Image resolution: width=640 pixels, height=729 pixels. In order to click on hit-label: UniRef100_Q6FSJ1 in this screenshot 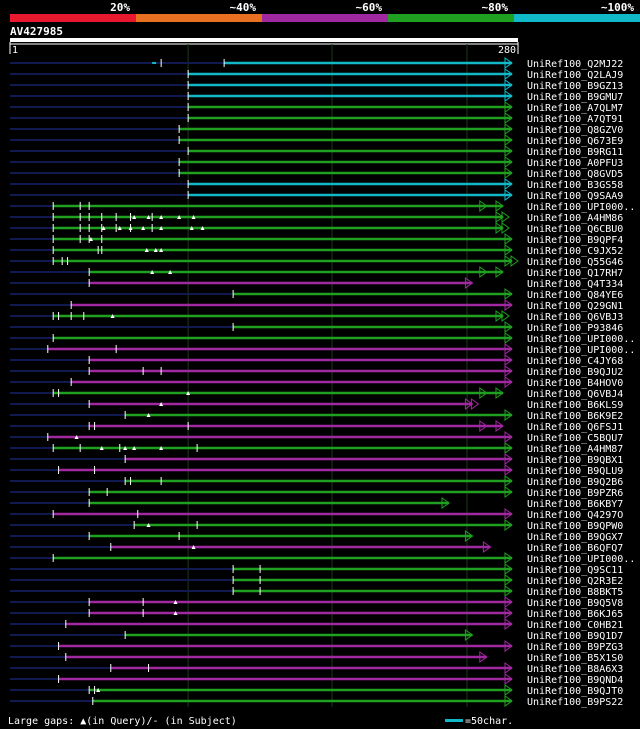, I will do `click(575, 427)`.